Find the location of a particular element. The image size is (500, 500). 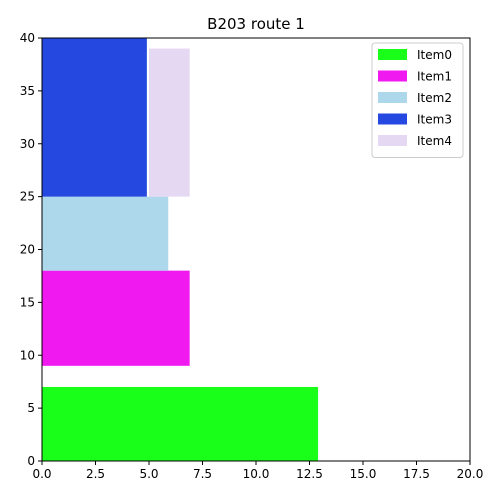

y-tick-label: 0 is located at coordinates (31, 461).